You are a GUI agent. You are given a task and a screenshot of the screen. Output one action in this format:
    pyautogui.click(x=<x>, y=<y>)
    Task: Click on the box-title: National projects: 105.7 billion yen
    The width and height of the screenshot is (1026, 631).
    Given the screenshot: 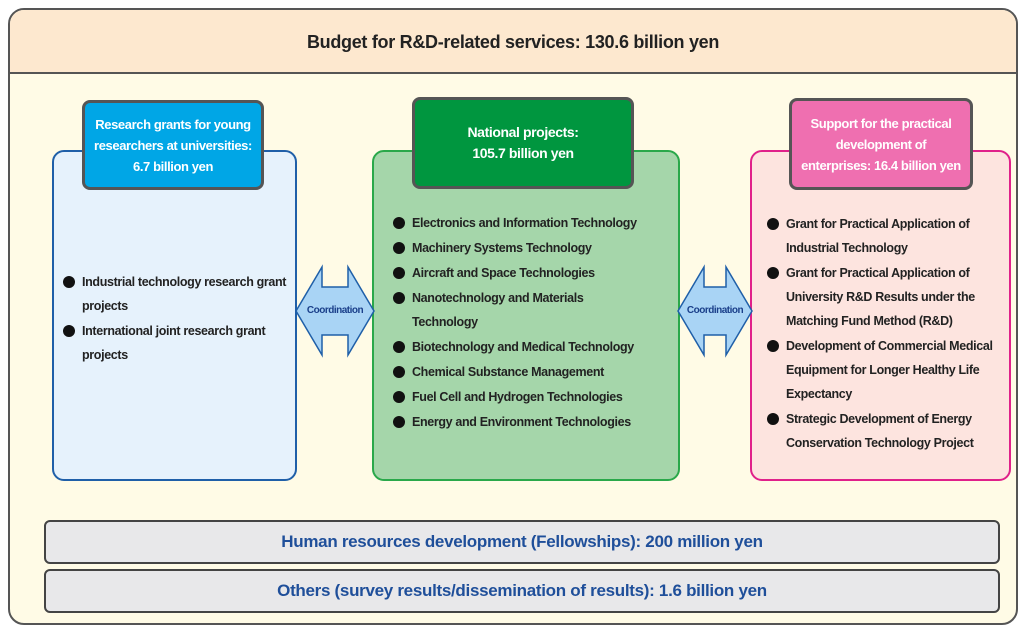 What is the action you would take?
    pyautogui.click(x=523, y=143)
    